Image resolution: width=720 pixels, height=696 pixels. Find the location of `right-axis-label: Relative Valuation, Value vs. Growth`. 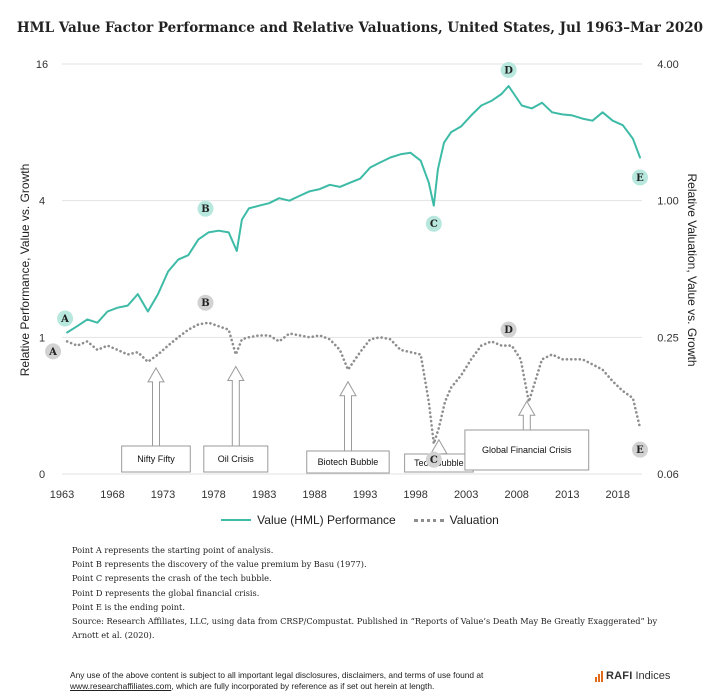

right-axis-label: Relative Valuation, Value vs. Growth is located at coordinates (692, 270).